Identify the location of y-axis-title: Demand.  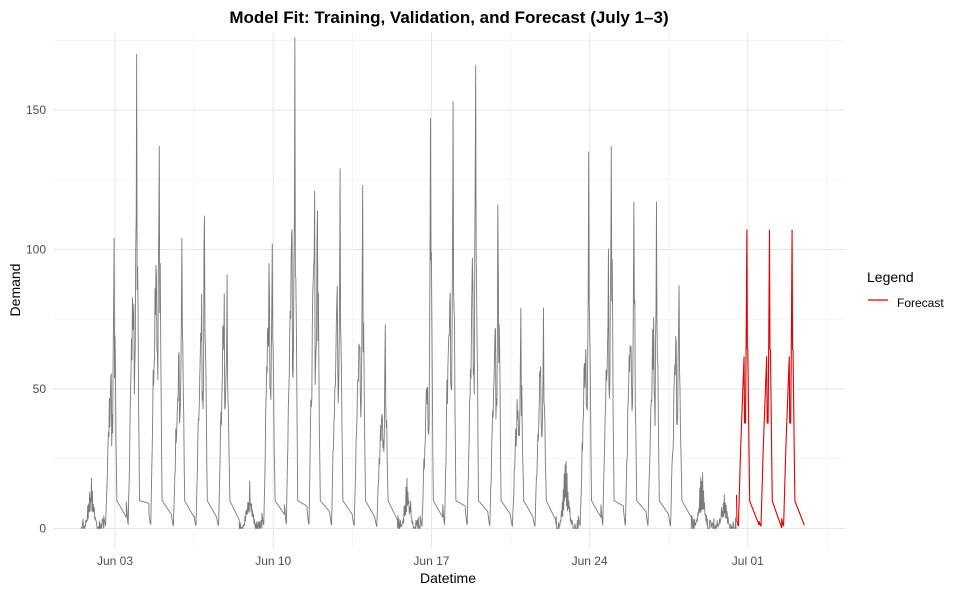
(15, 290).